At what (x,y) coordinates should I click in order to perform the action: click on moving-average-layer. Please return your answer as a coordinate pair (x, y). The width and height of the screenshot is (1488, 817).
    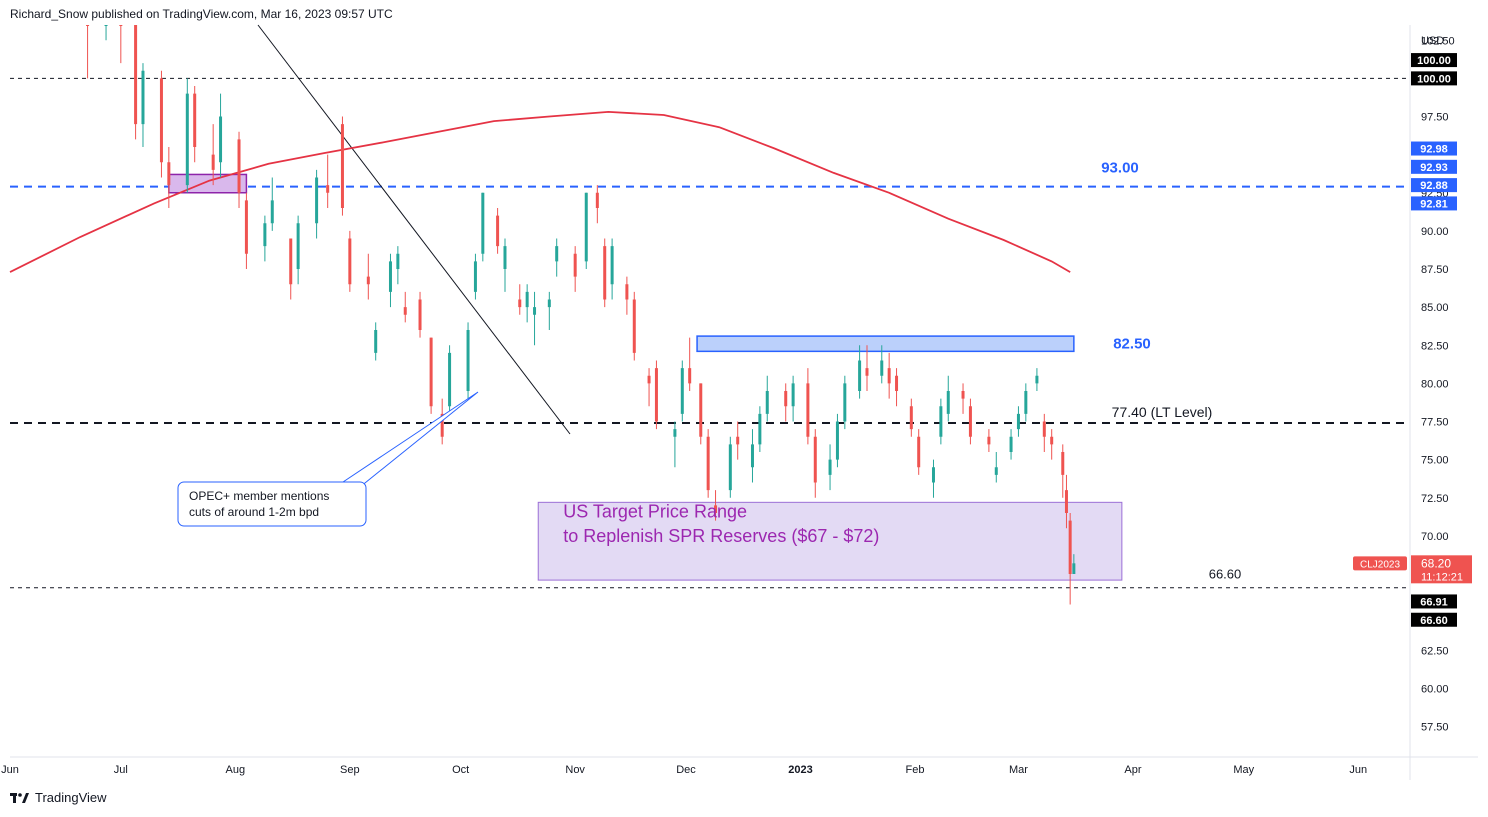
    Looking at the image, I should click on (540, 191).